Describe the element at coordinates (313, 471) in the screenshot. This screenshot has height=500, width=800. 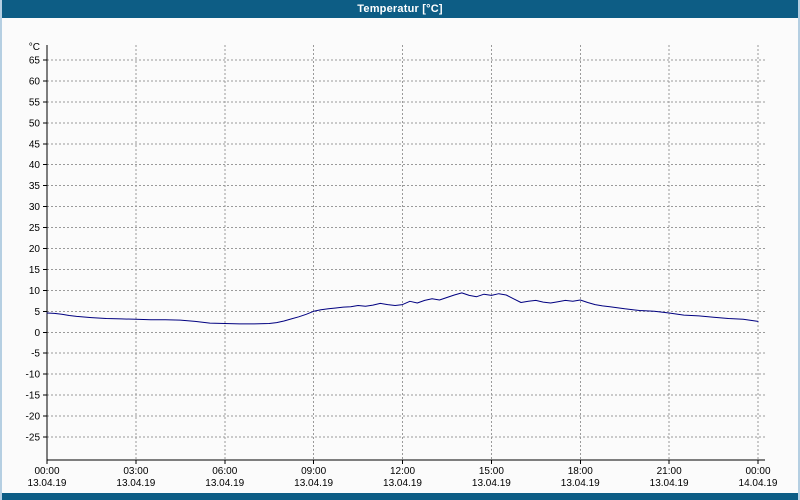
I see `x-tick-time-label: 09:00` at that location.